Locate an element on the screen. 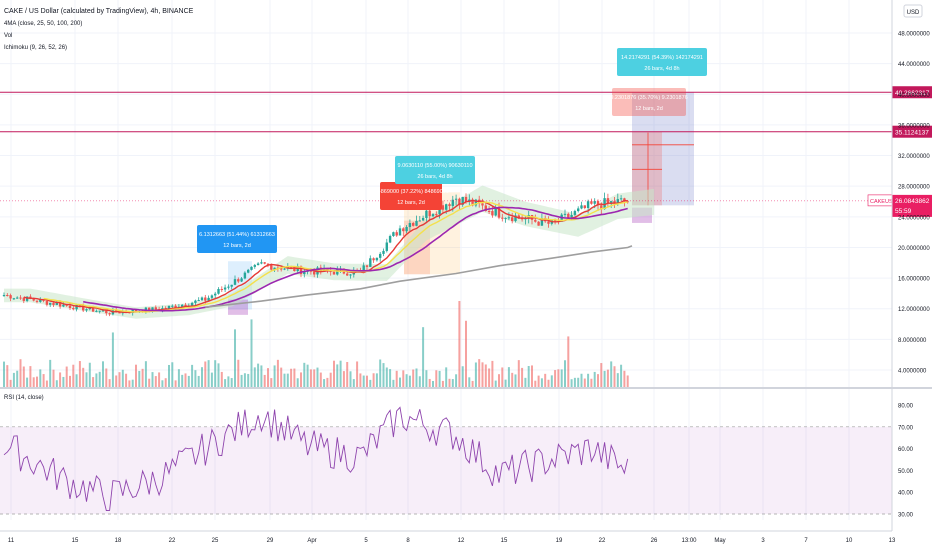  current-price-tag is located at coordinates (912, 205).